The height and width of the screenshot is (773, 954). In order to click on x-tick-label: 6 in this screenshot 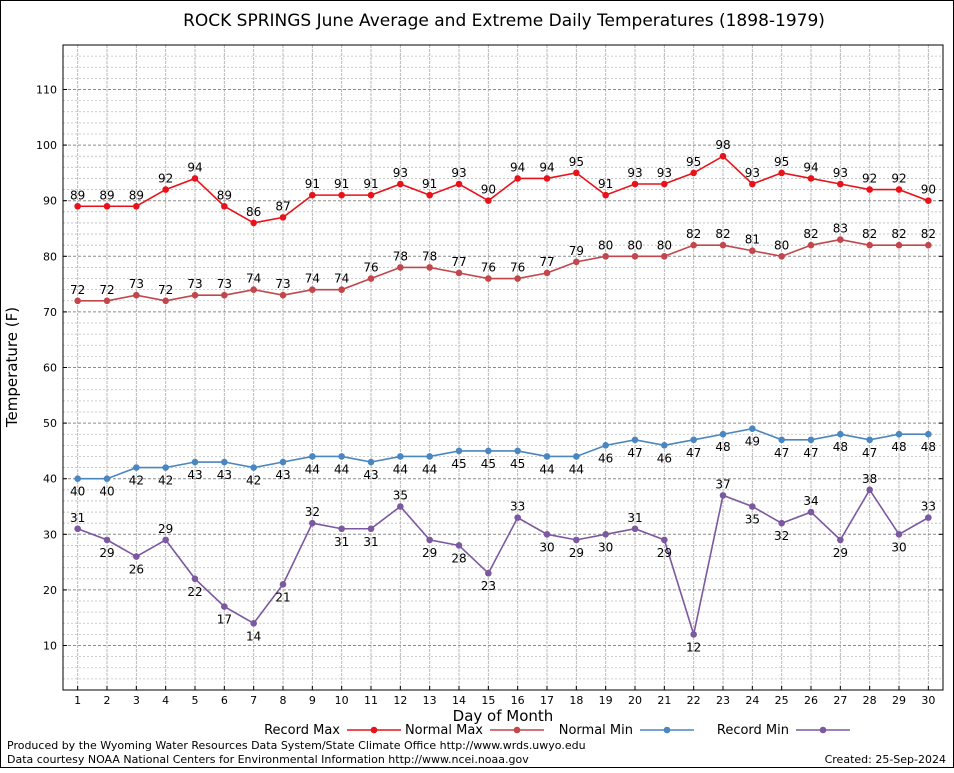, I will do `click(224, 700)`.